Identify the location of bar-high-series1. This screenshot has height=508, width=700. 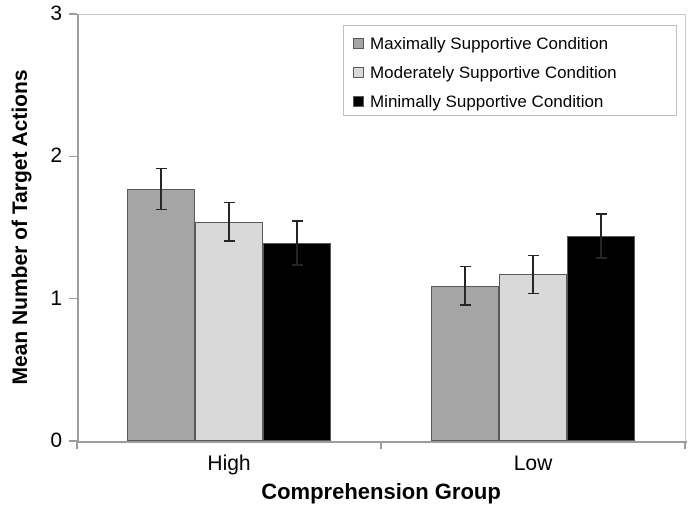
(161, 315).